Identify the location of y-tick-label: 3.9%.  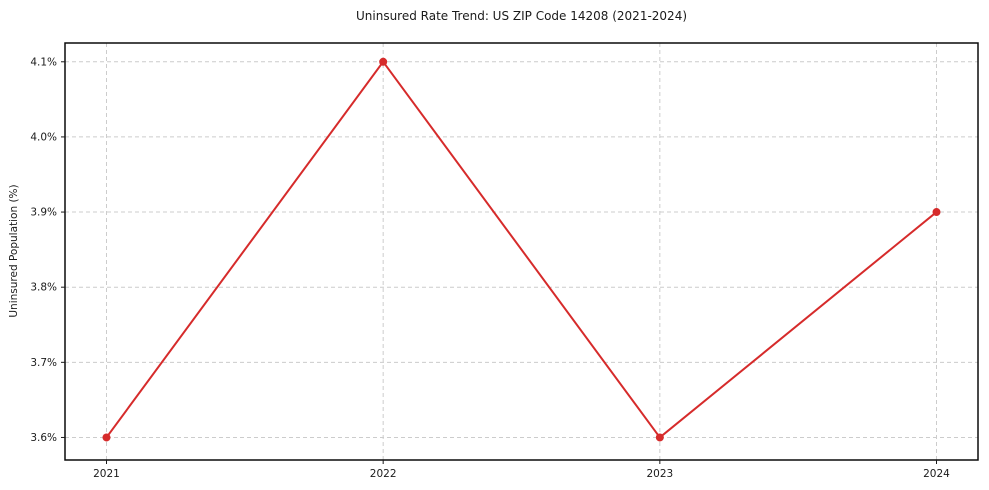
(43, 213).